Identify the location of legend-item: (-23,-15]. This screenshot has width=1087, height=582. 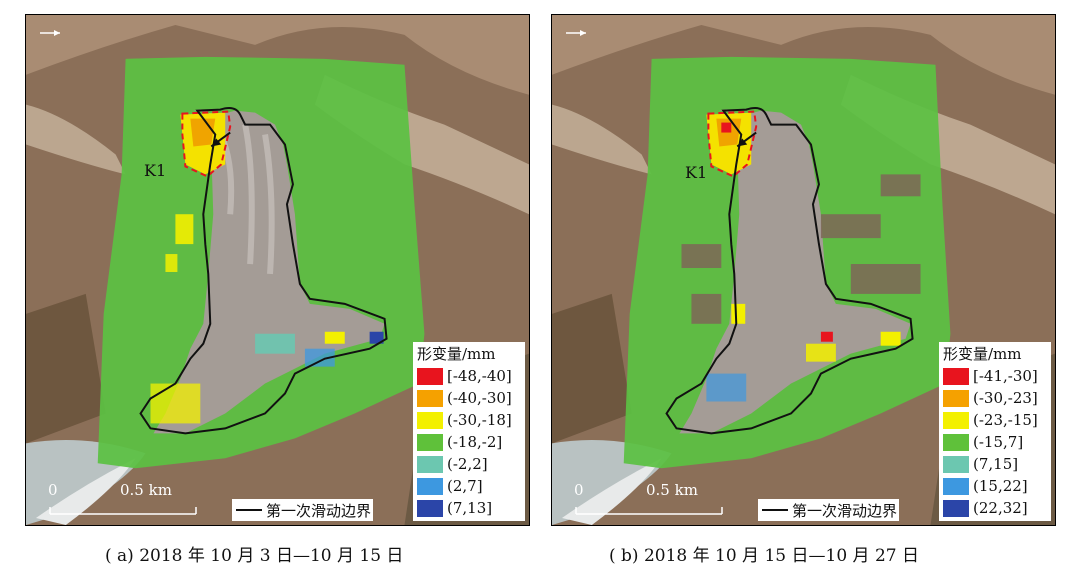
(995, 420).